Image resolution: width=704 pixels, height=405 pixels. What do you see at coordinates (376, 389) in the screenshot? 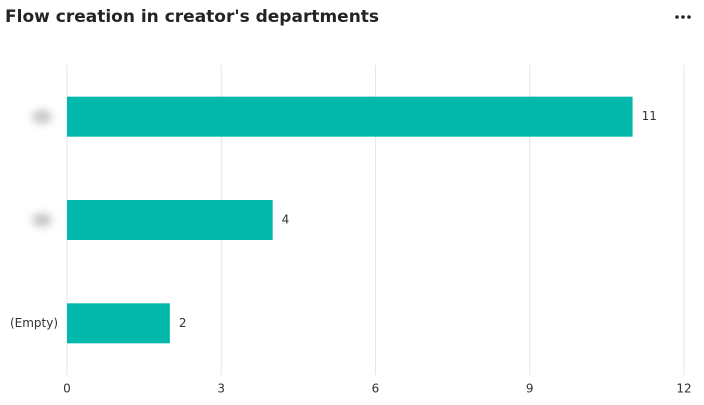
I see `x-tick-label: 6` at bounding box center [376, 389].